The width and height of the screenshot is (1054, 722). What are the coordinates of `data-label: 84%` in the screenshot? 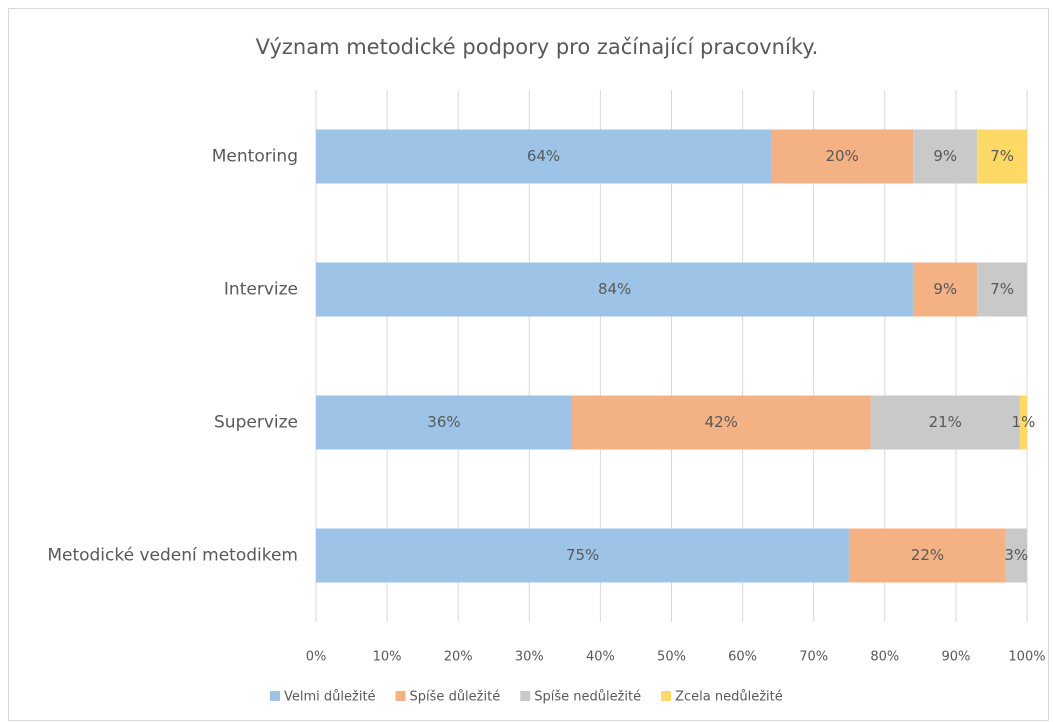 It's located at (614, 289).